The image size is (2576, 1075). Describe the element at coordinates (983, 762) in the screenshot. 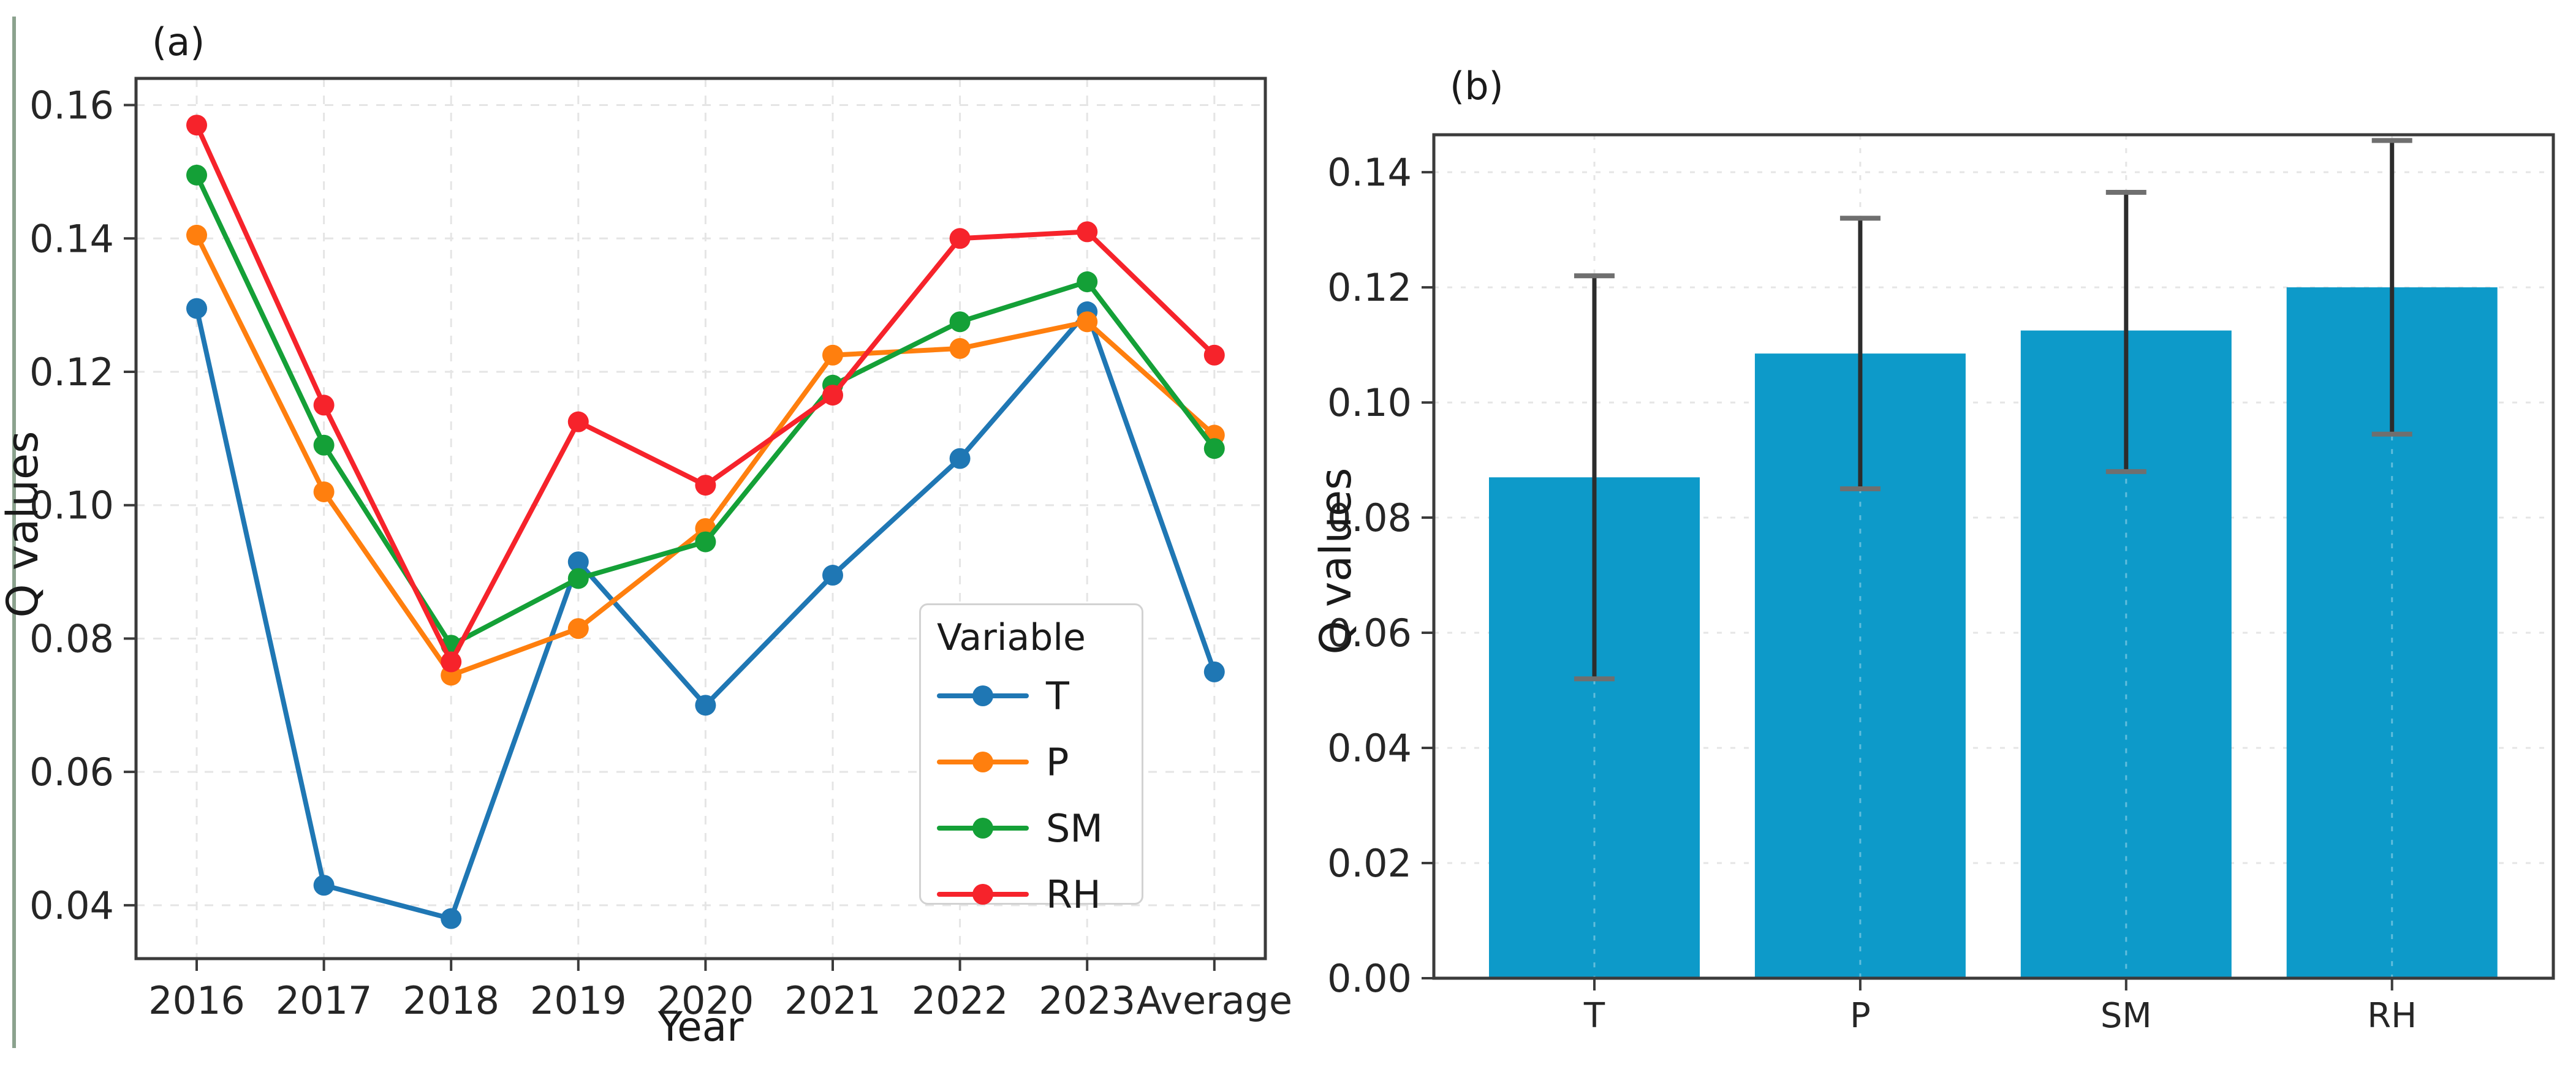

I see `legend-swatch-P` at that location.